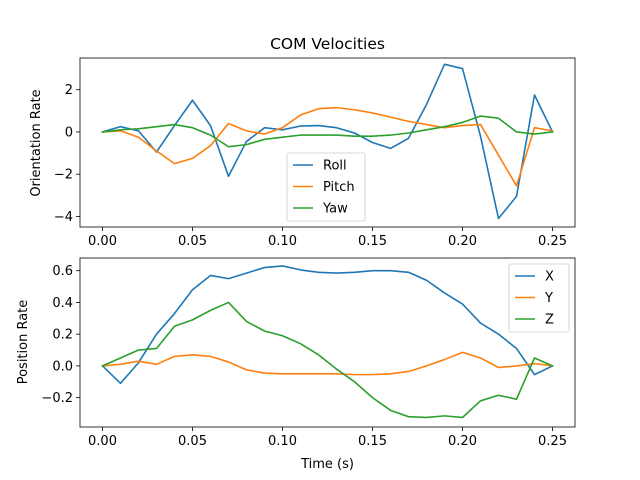 This screenshot has width=640, height=480. What do you see at coordinates (335, 209) in the screenshot?
I see `legend-label-yaw: Yaw` at bounding box center [335, 209].